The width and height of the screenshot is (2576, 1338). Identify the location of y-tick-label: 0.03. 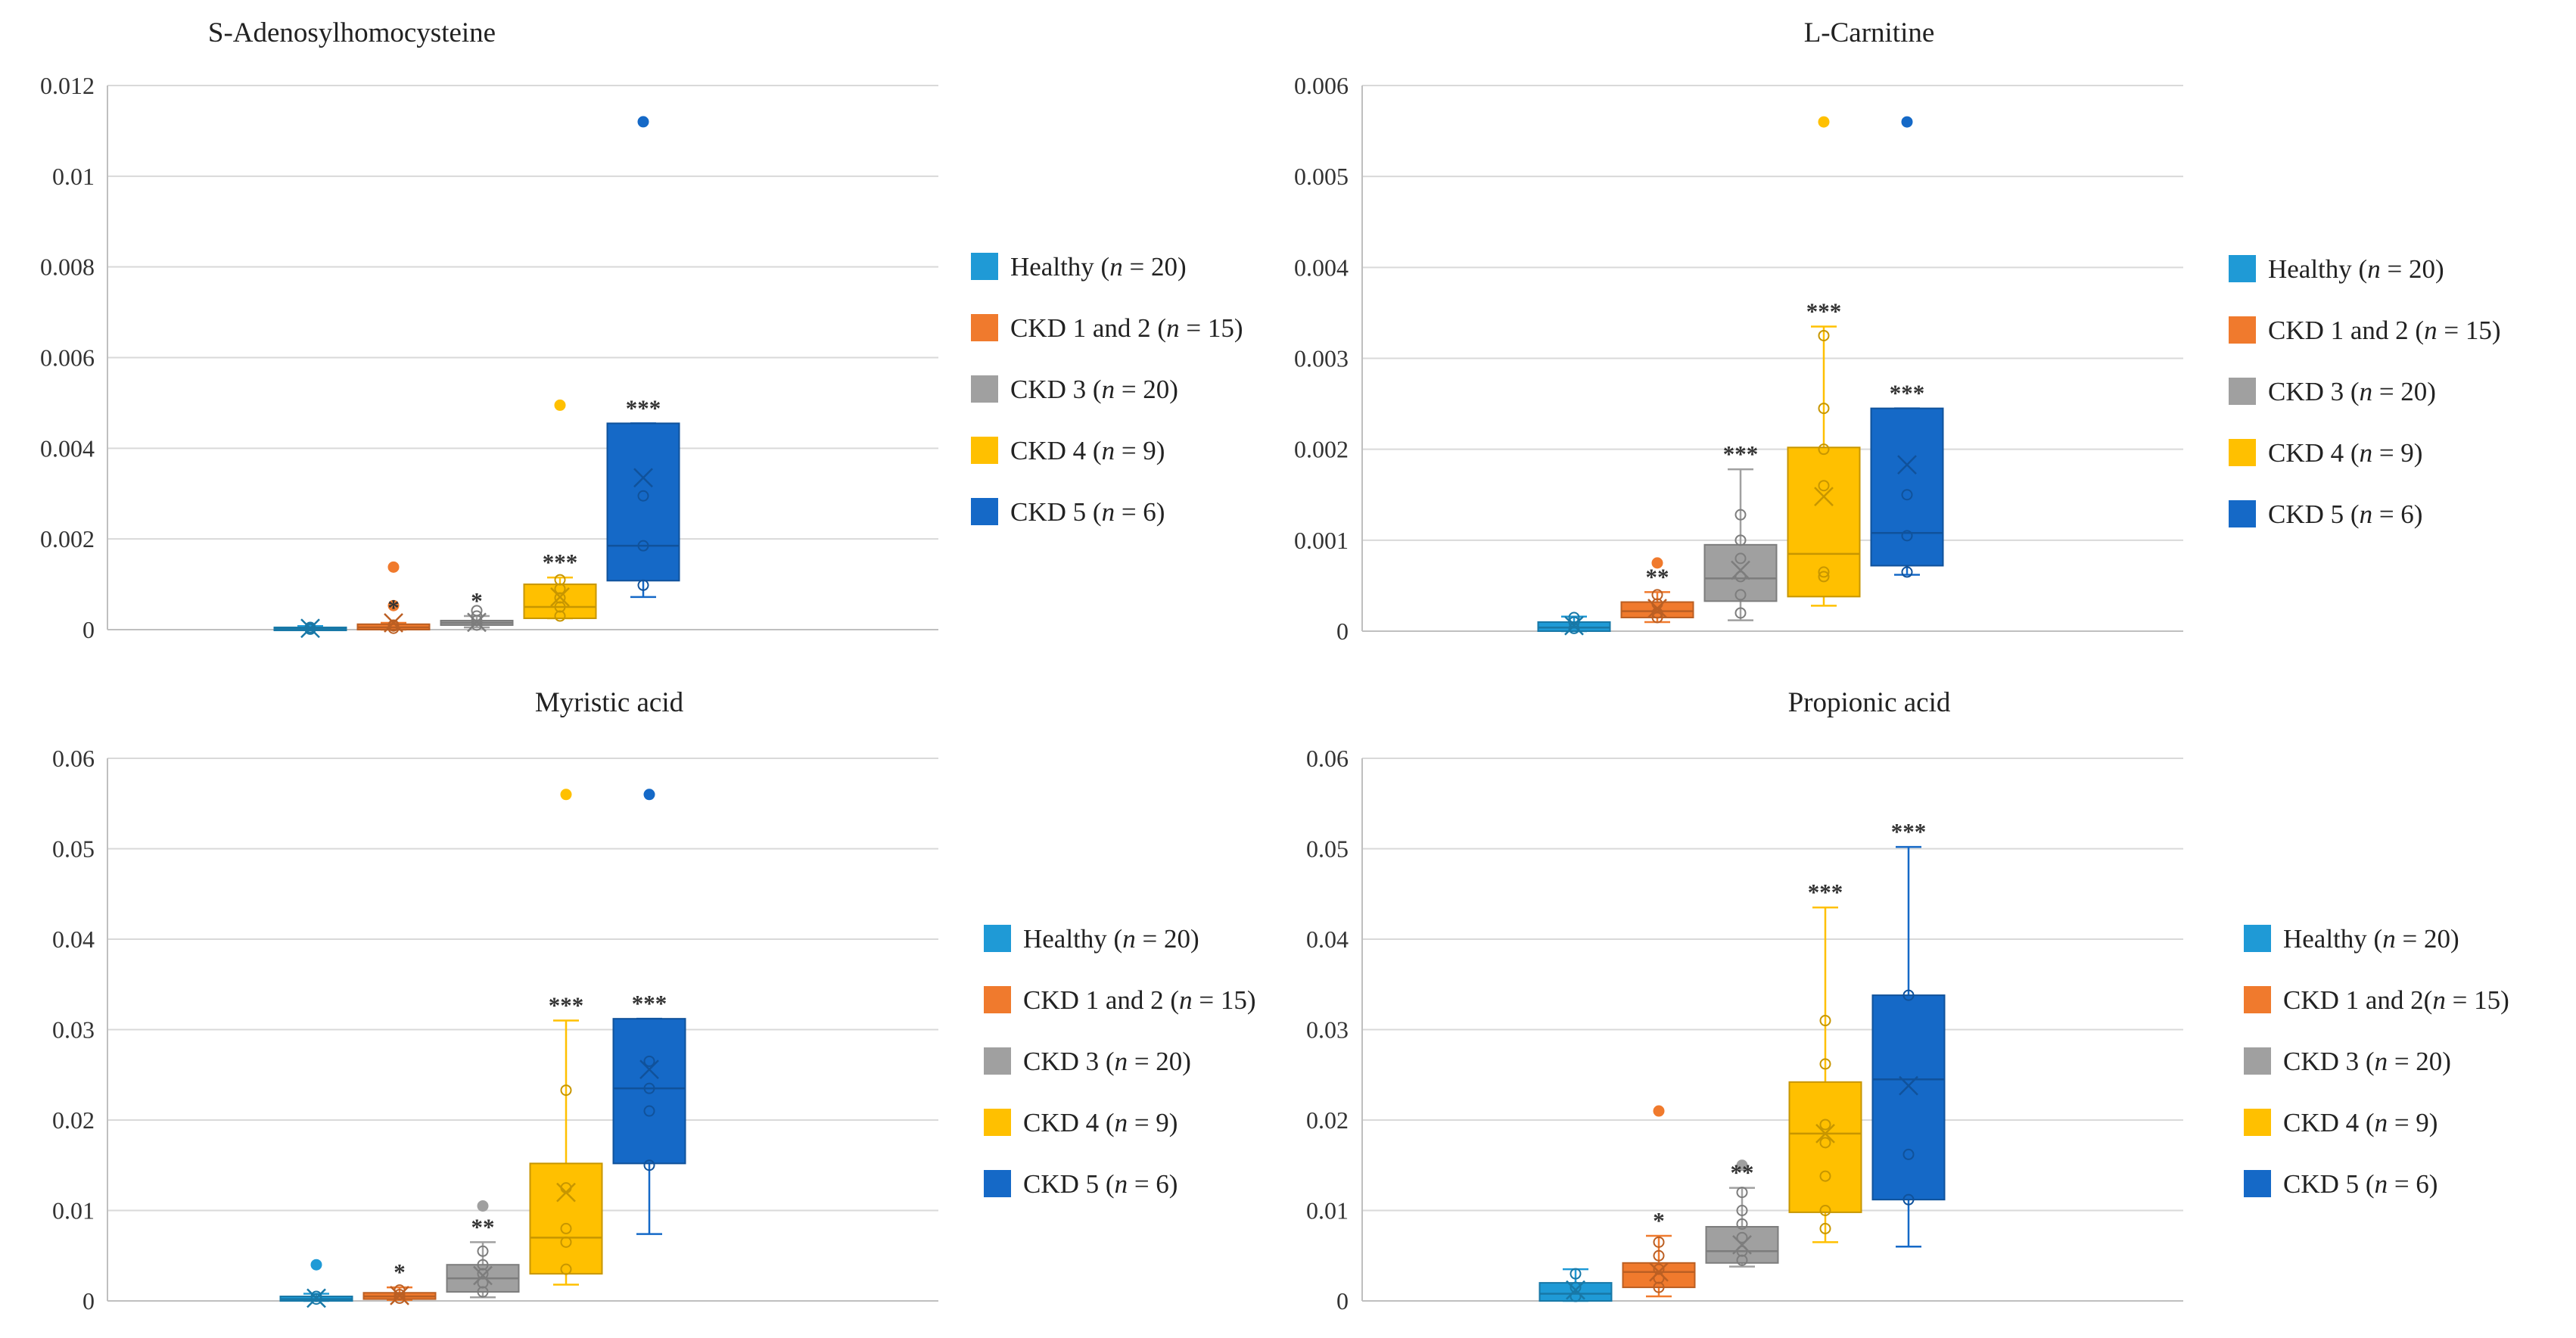
(73, 1030).